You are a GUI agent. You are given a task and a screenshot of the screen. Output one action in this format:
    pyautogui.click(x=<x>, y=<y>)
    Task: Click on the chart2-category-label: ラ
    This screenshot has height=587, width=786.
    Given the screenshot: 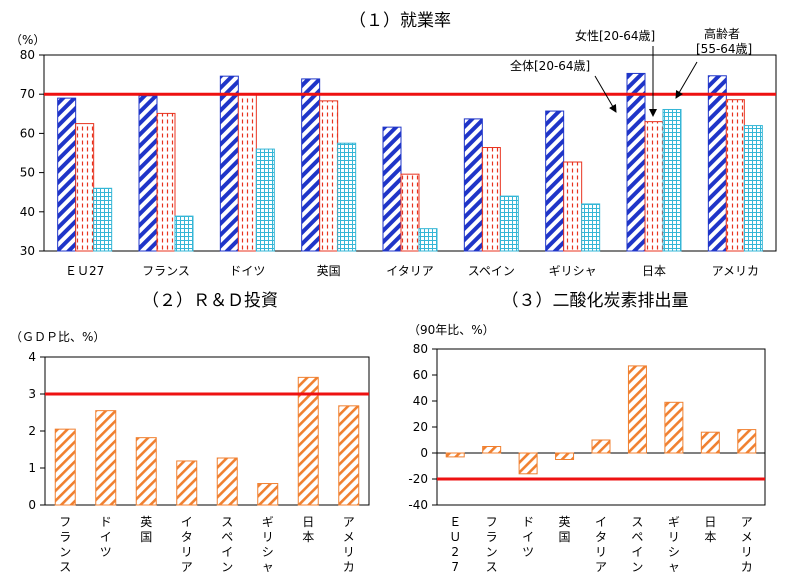 What is the action you would take?
    pyautogui.click(x=65, y=537)
    